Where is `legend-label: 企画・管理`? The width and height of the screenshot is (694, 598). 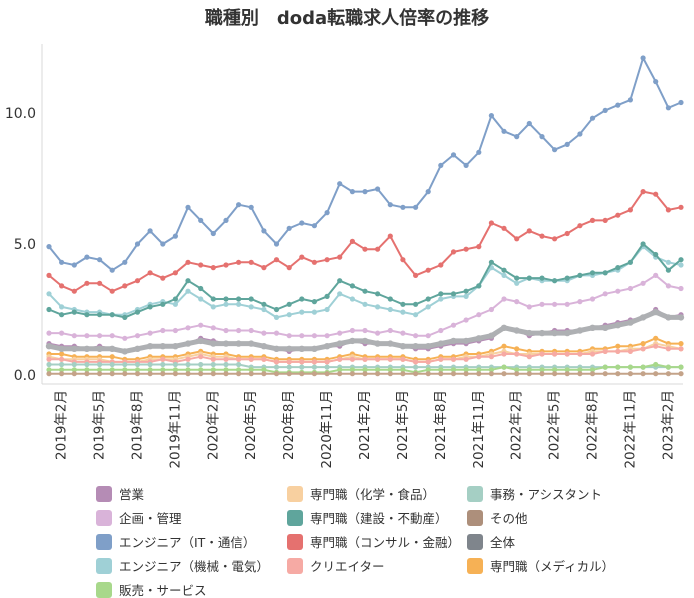 legend-label: 企画・管理 is located at coordinates (150, 518).